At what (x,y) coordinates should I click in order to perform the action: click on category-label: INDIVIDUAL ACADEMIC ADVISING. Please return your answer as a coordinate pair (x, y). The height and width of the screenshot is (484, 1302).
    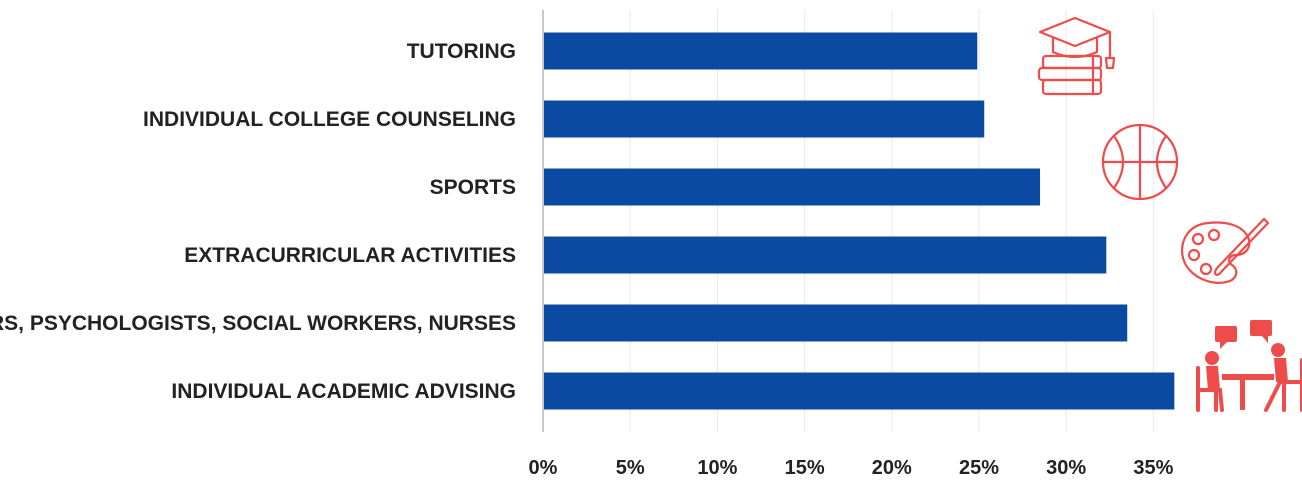
    Looking at the image, I should click on (343, 391).